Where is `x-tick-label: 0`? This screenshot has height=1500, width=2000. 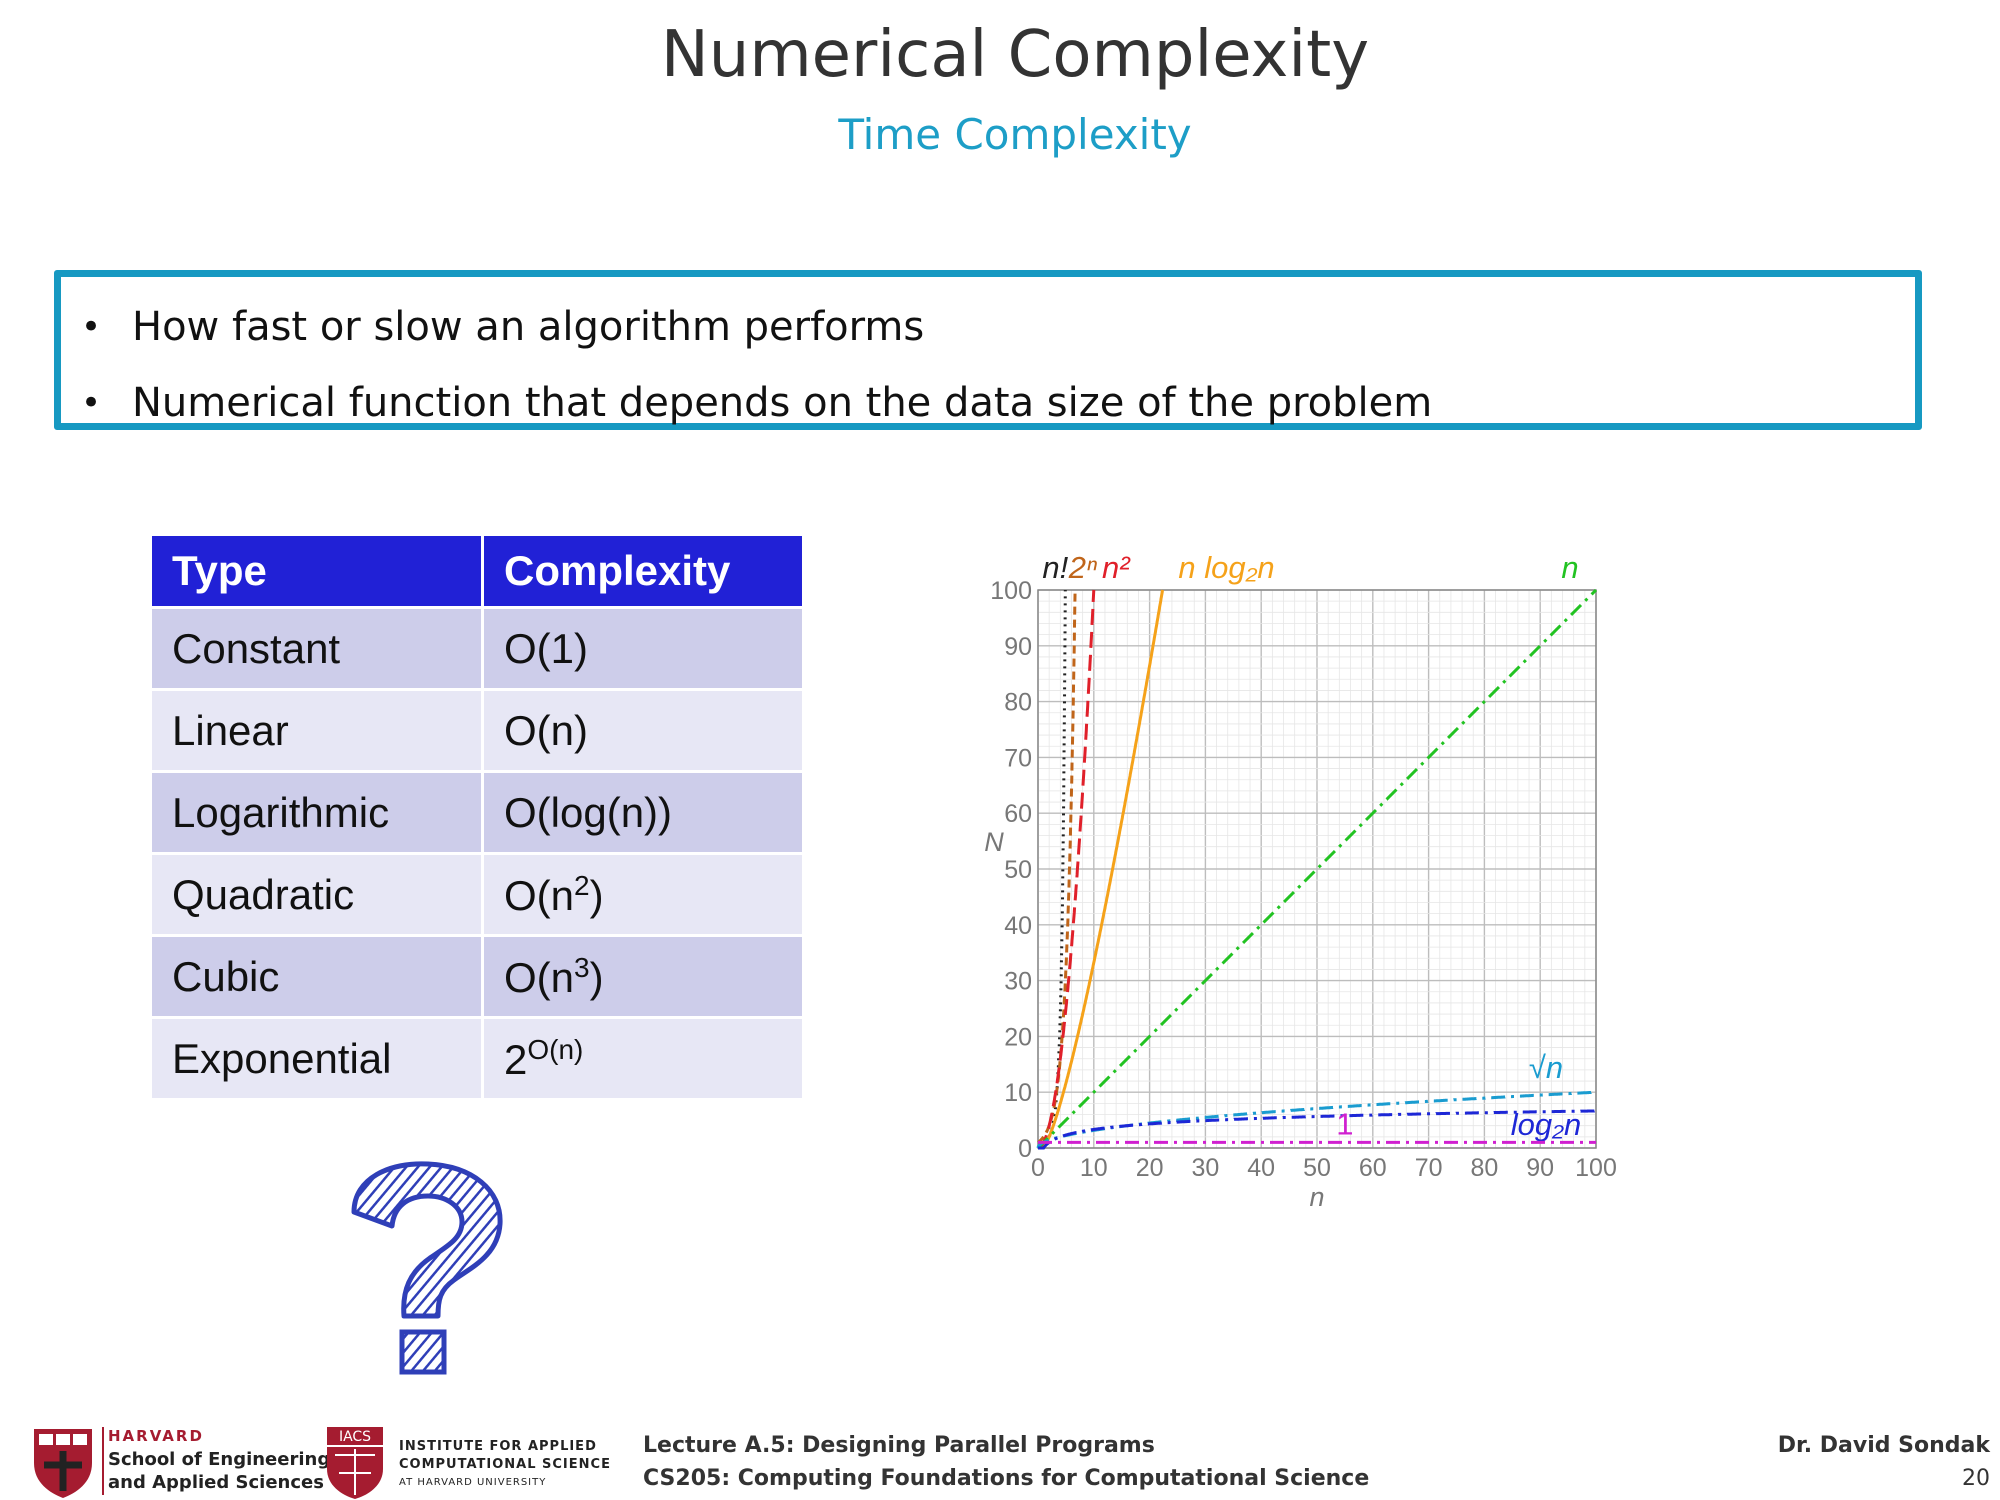 x-tick-label: 0 is located at coordinates (1038, 1168).